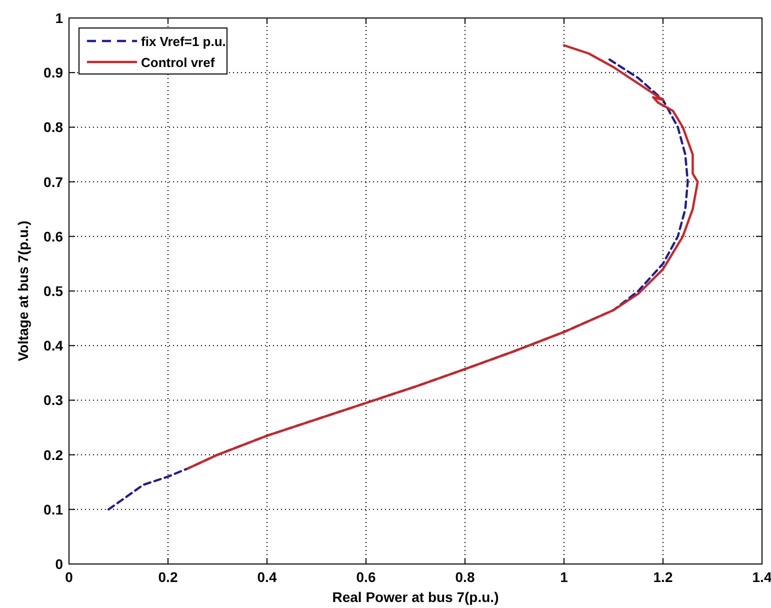 The width and height of the screenshot is (771, 608). I want to click on x-tick-label: 0.2, so click(168, 577).